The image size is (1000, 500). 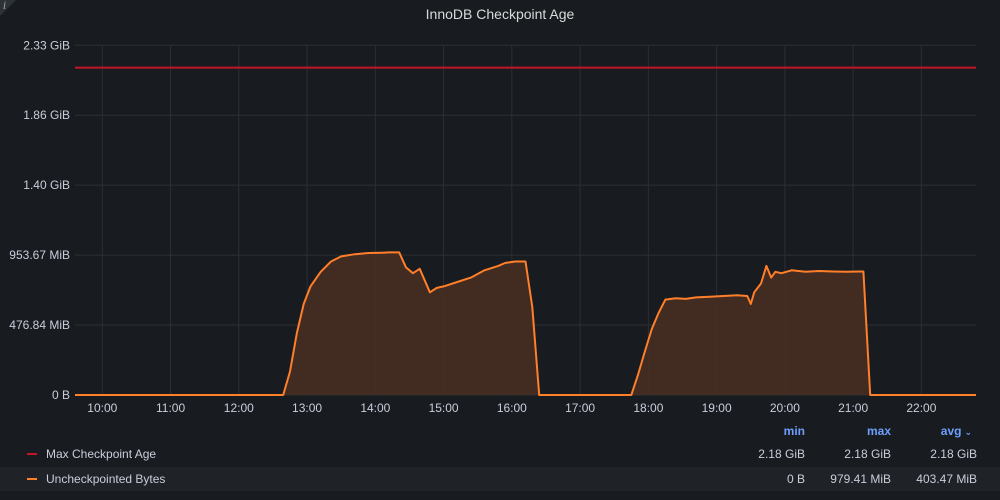 What do you see at coordinates (580, 408) in the screenshot?
I see `x-tick-label: 17:00` at bounding box center [580, 408].